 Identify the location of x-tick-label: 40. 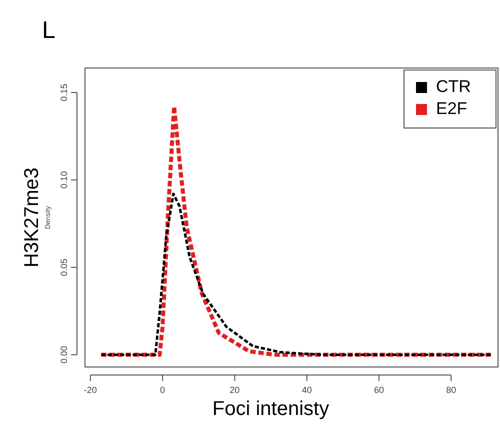
(307, 390).